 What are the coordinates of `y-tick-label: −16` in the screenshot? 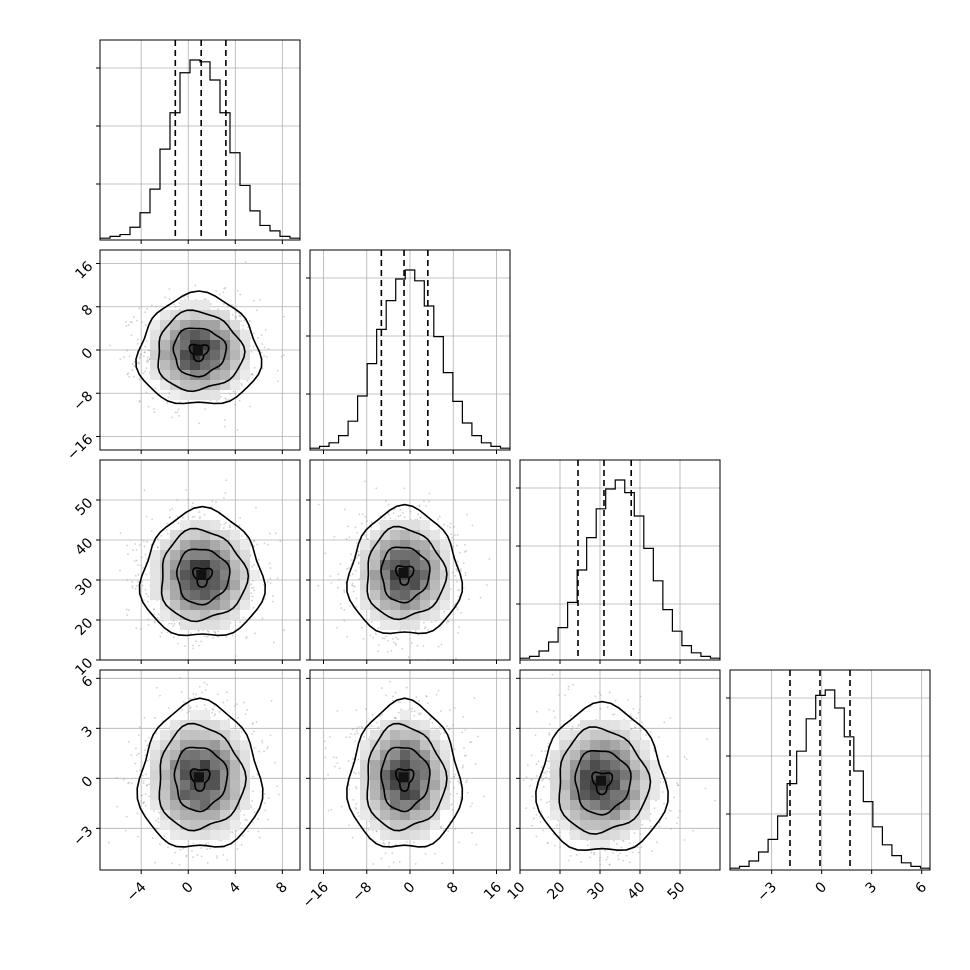 It's located at (80, 447).